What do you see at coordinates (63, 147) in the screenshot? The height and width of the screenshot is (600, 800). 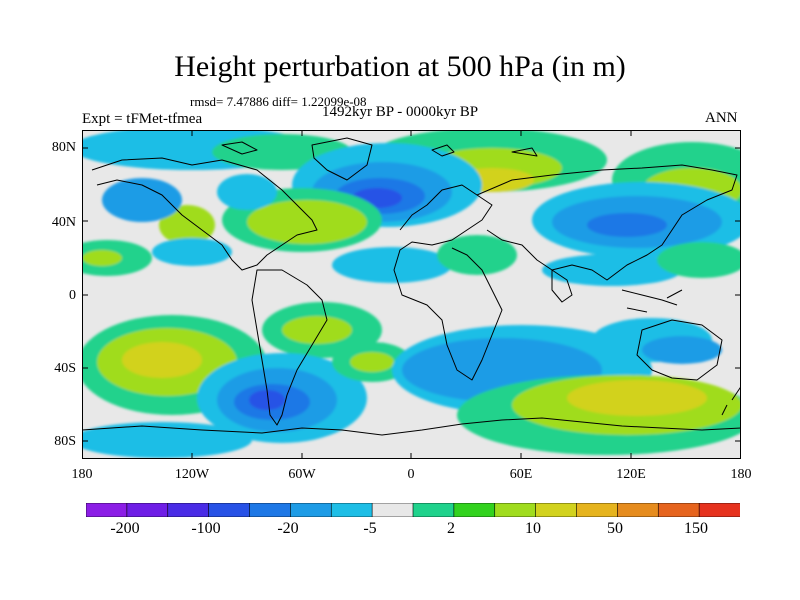 I see `lat-label-80n: 80N` at bounding box center [63, 147].